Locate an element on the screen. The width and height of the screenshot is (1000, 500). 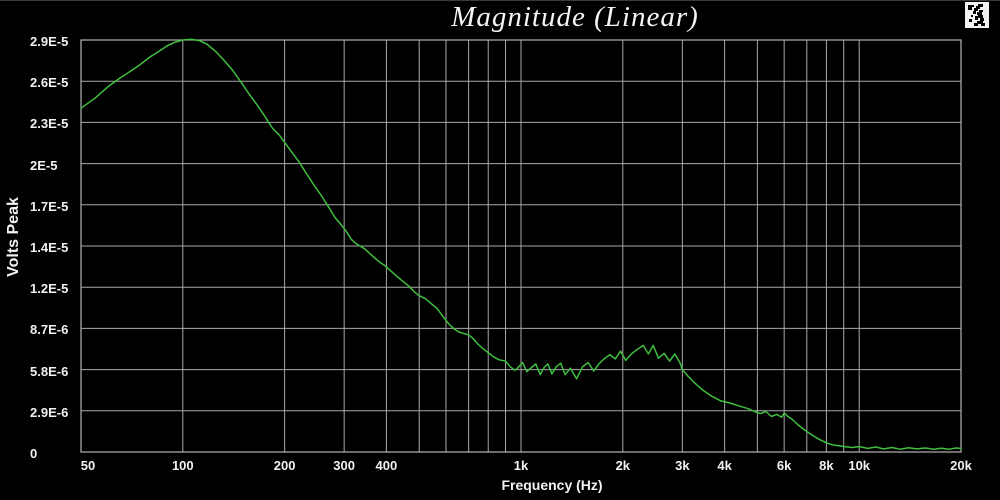
x-tick-label: 200 is located at coordinates (284, 465).